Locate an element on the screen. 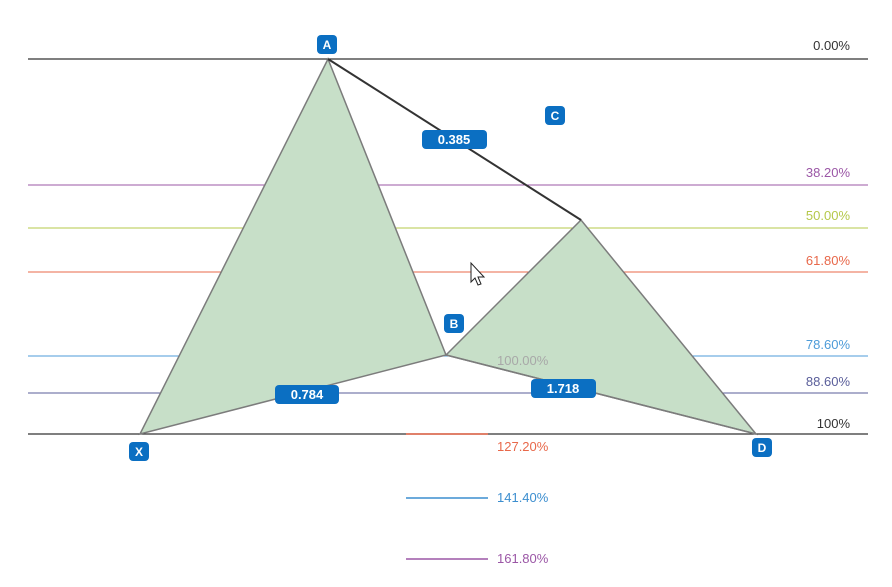  ext-label-141: 141.40% is located at coordinates (523, 497).